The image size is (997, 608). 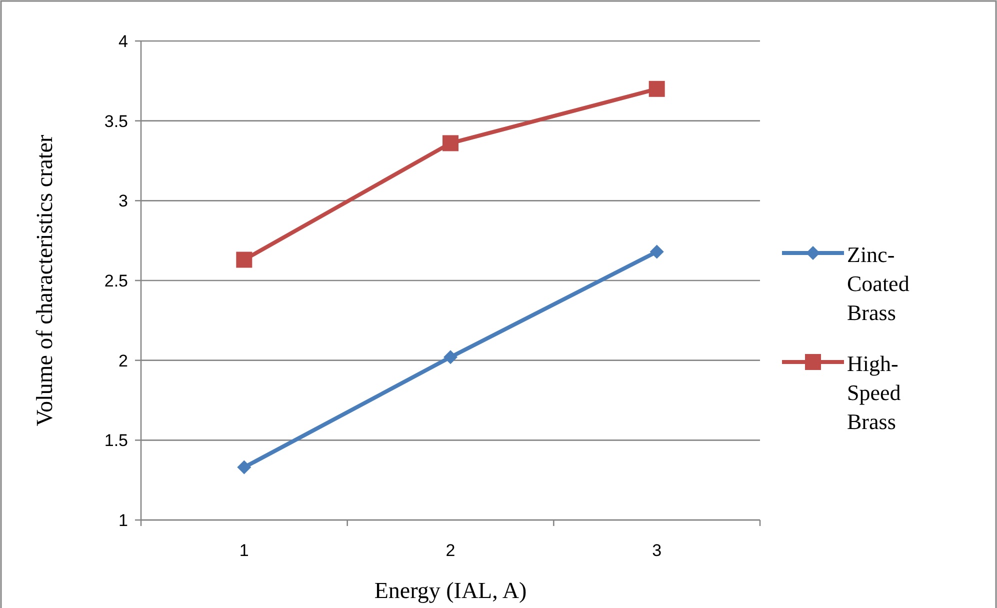 What do you see at coordinates (44, 280) in the screenshot?
I see `y-axis-title: Volume of characteristics crater` at bounding box center [44, 280].